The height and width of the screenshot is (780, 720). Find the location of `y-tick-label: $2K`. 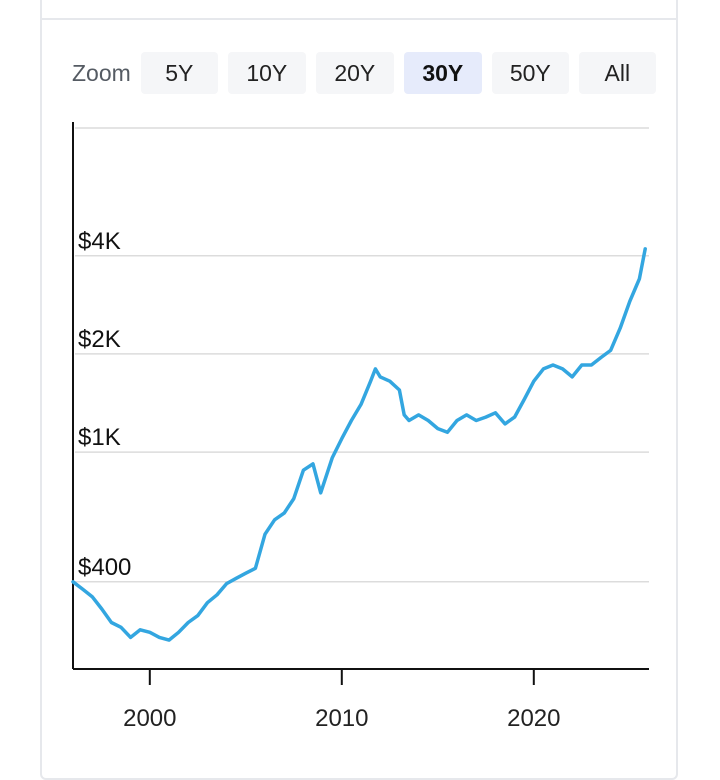

y-tick-label: $2K is located at coordinates (99, 339).